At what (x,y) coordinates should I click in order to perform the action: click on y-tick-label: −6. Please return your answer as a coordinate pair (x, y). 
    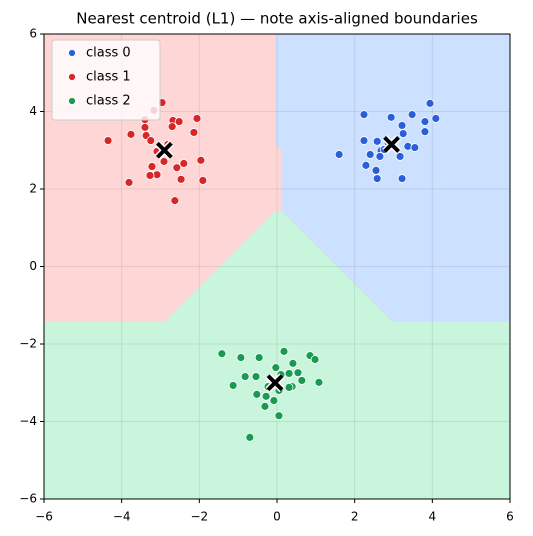
    Looking at the image, I should click on (28, 499).